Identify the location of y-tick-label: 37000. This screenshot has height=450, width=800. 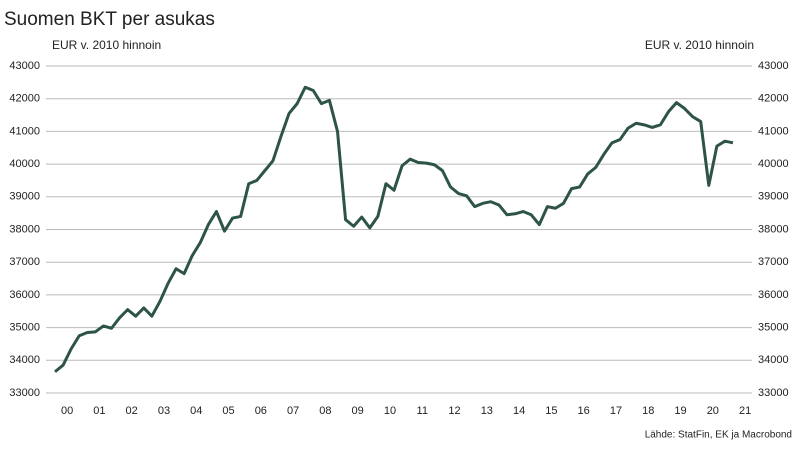
(24, 262).